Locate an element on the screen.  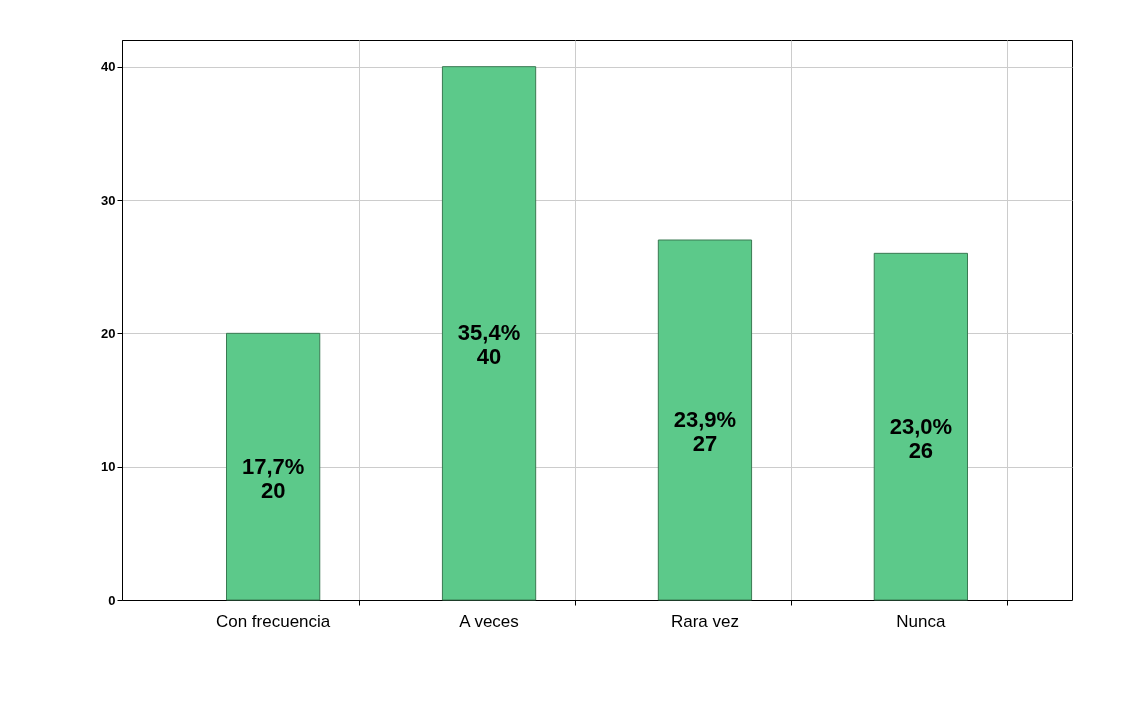
y-tick-label: 30 is located at coordinates (108, 200).